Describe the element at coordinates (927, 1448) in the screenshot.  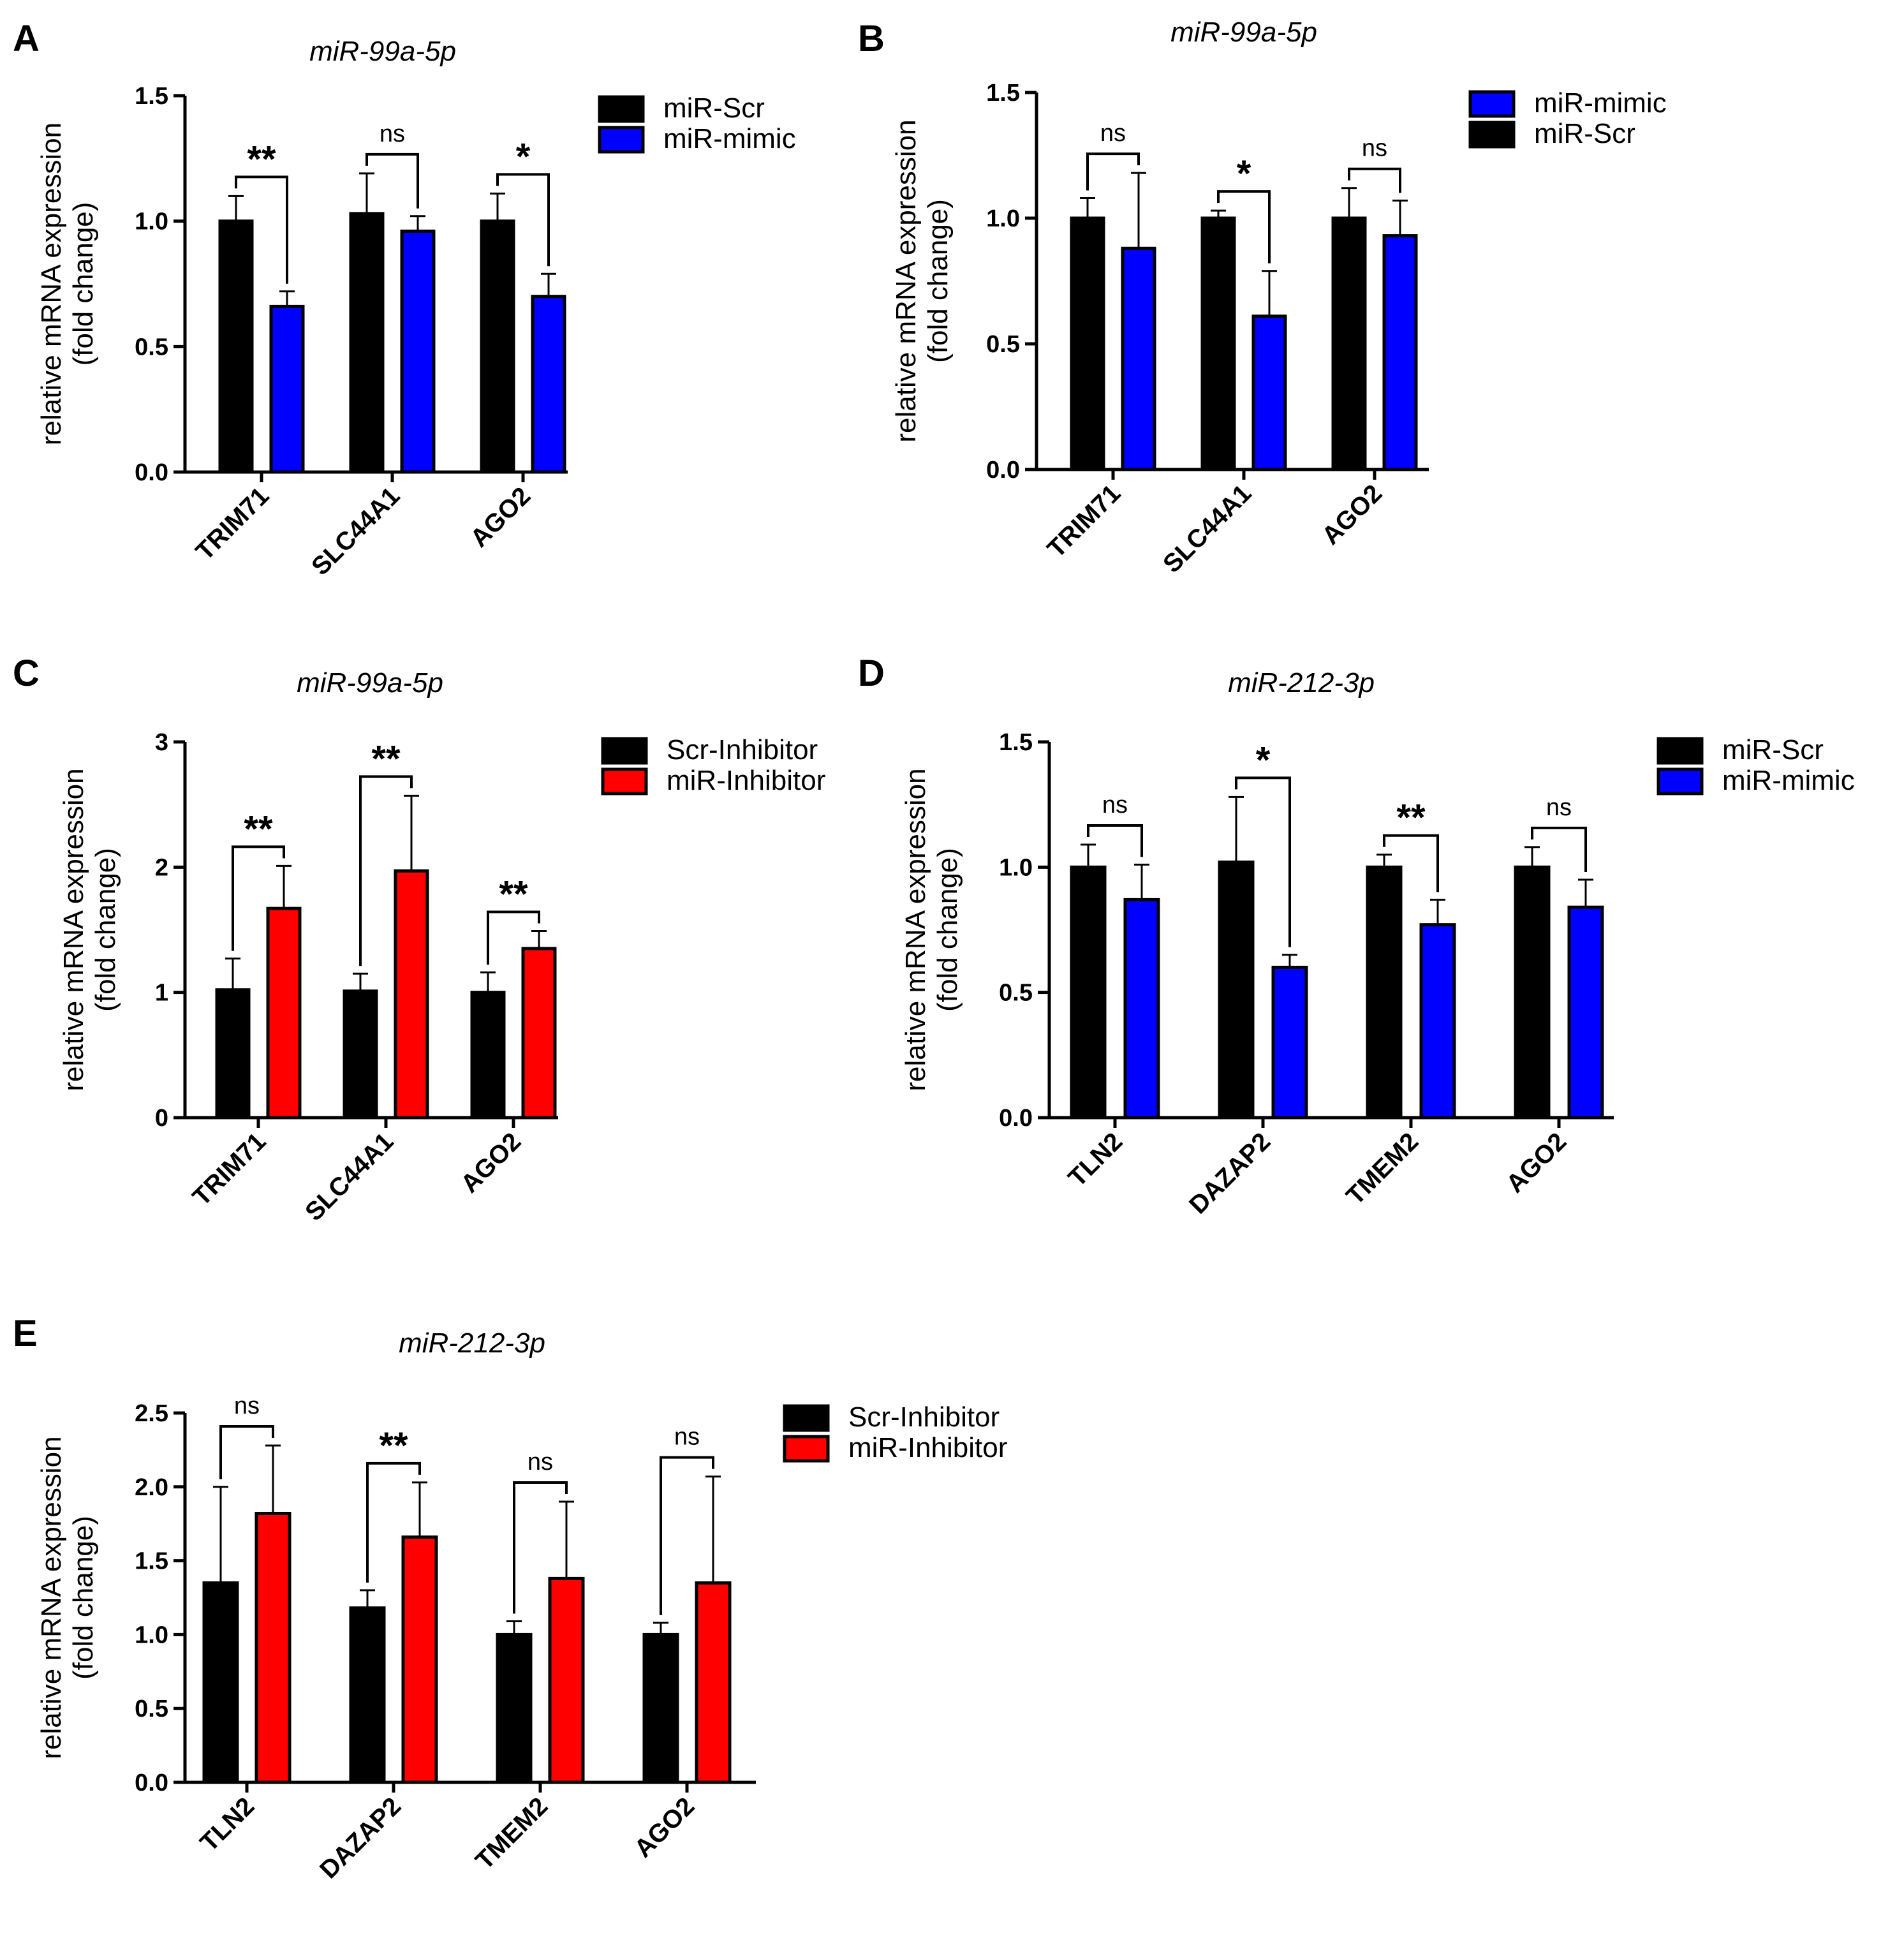
I see `legend-label: miR-Inhibitor` at that location.